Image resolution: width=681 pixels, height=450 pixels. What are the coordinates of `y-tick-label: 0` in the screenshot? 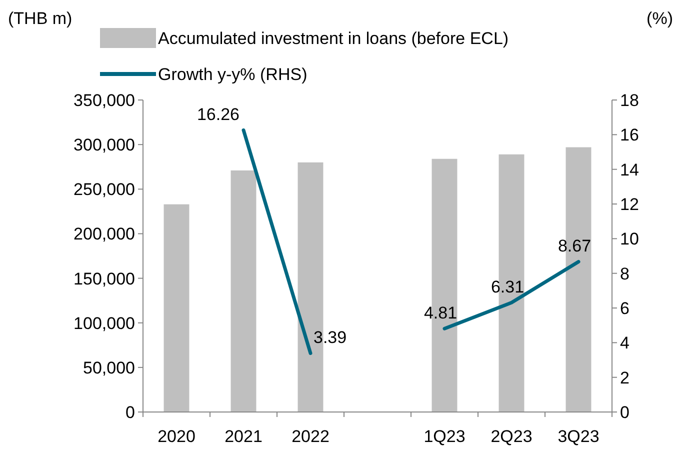 It's located at (130, 412).